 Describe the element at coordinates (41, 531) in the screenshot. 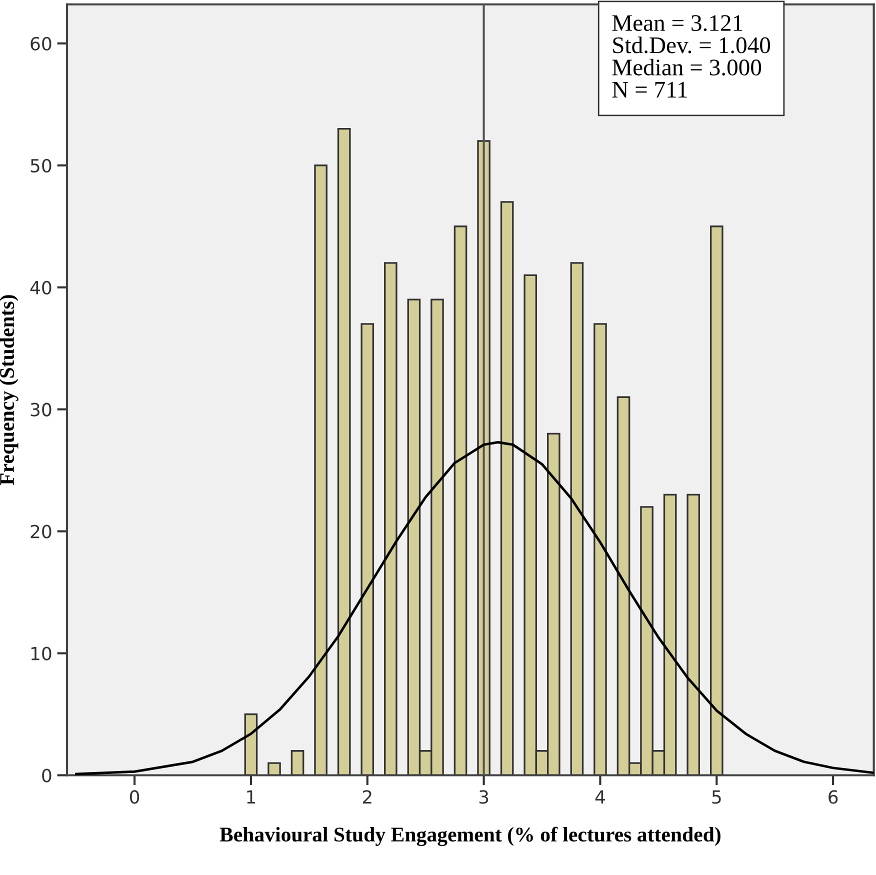

I see `y-tick-label: 20` at that location.